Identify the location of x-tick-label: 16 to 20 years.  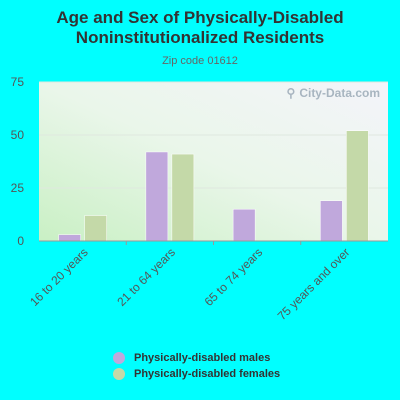
(59, 277).